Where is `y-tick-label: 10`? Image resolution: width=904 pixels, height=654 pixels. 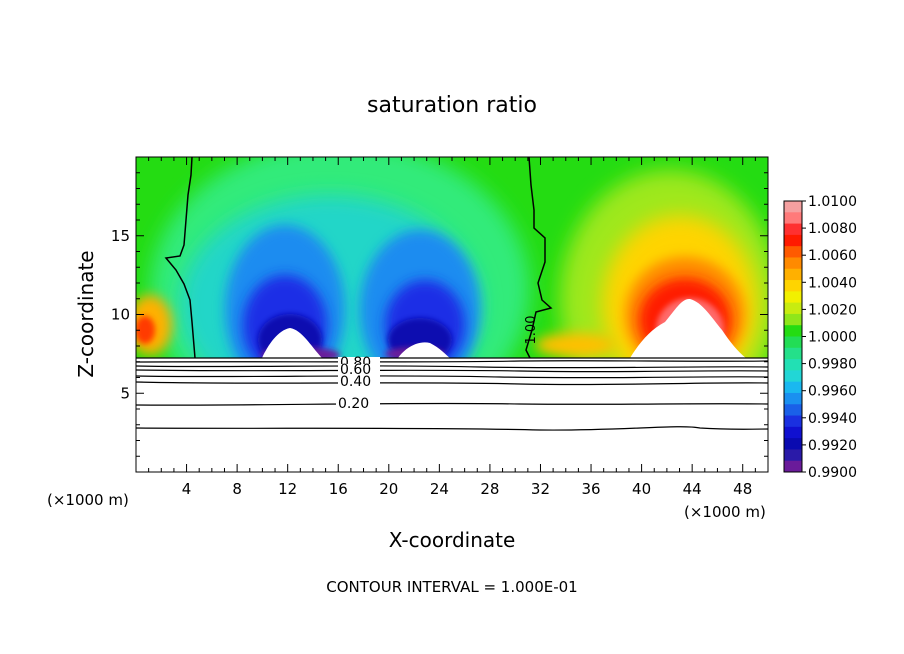
y-tick-label: 10 is located at coordinates (120, 315).